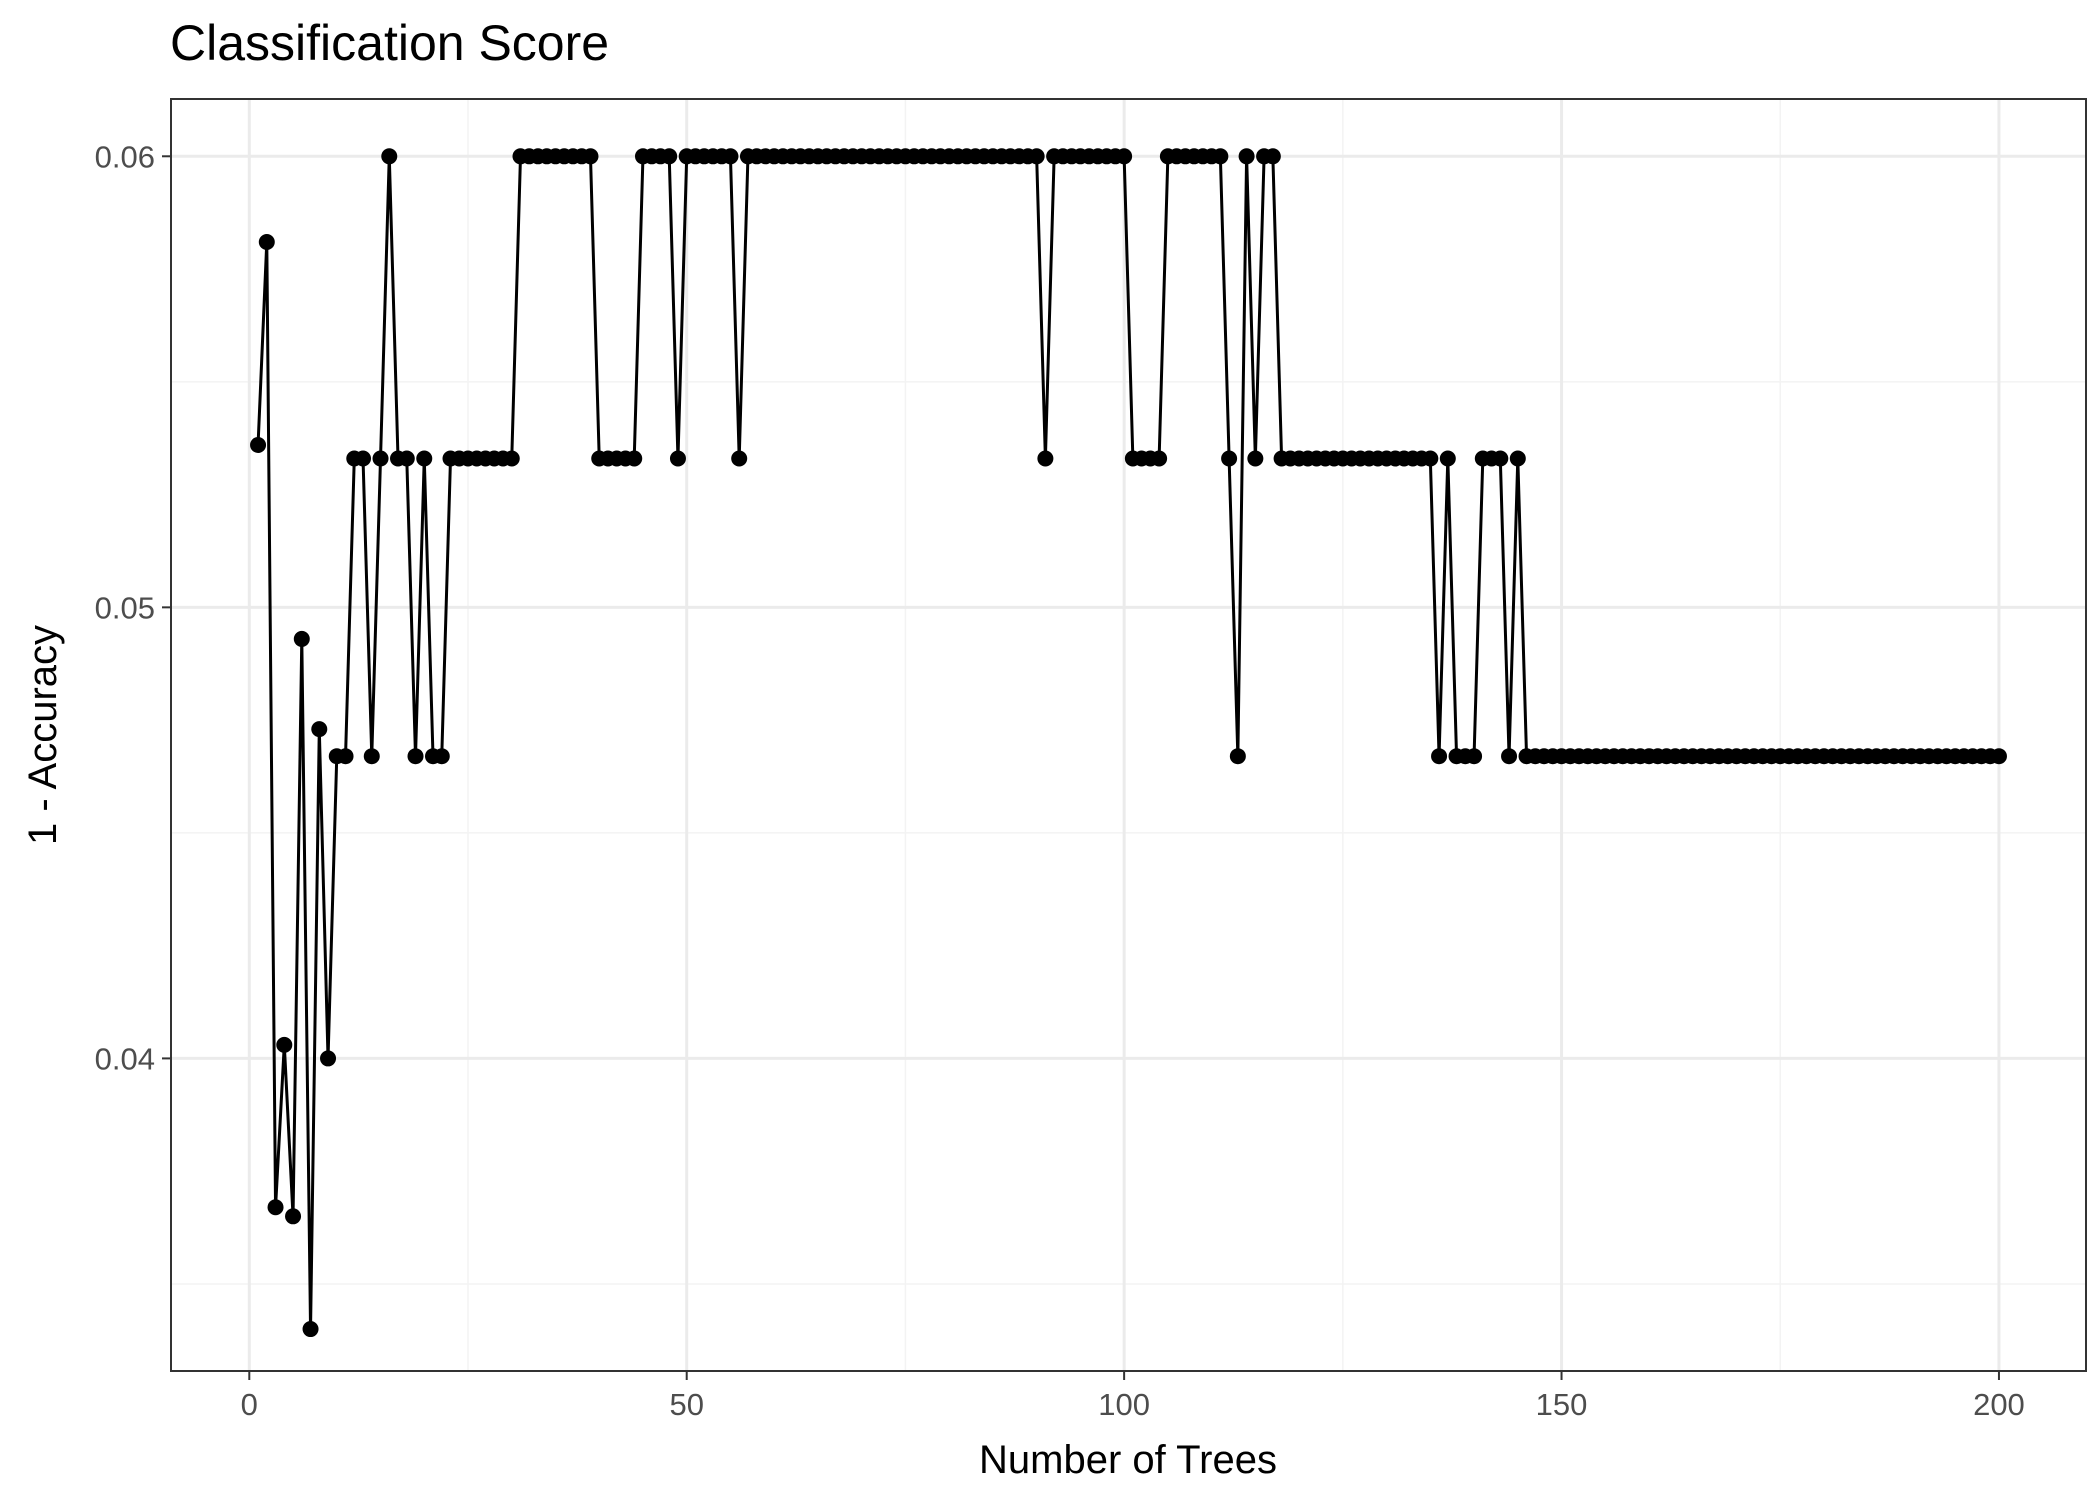 Image resolution: width=2100 pixels, height=1500 pixels. Describe the element at coordinates (1128, 1460) in the screenshot. I see `x-axis-label: Number of Trees` at that location.